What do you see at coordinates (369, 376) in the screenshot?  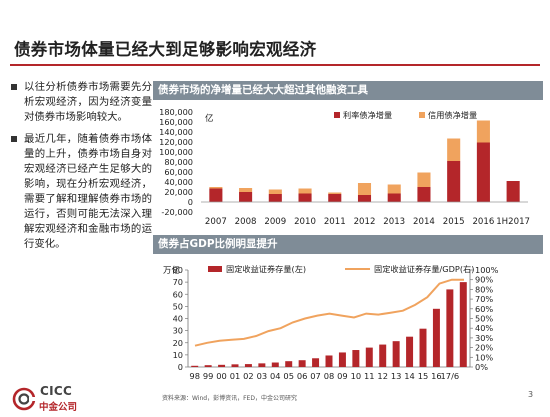 I see `chart2-x-tick-label: 11` at bounding box center [369, 376].